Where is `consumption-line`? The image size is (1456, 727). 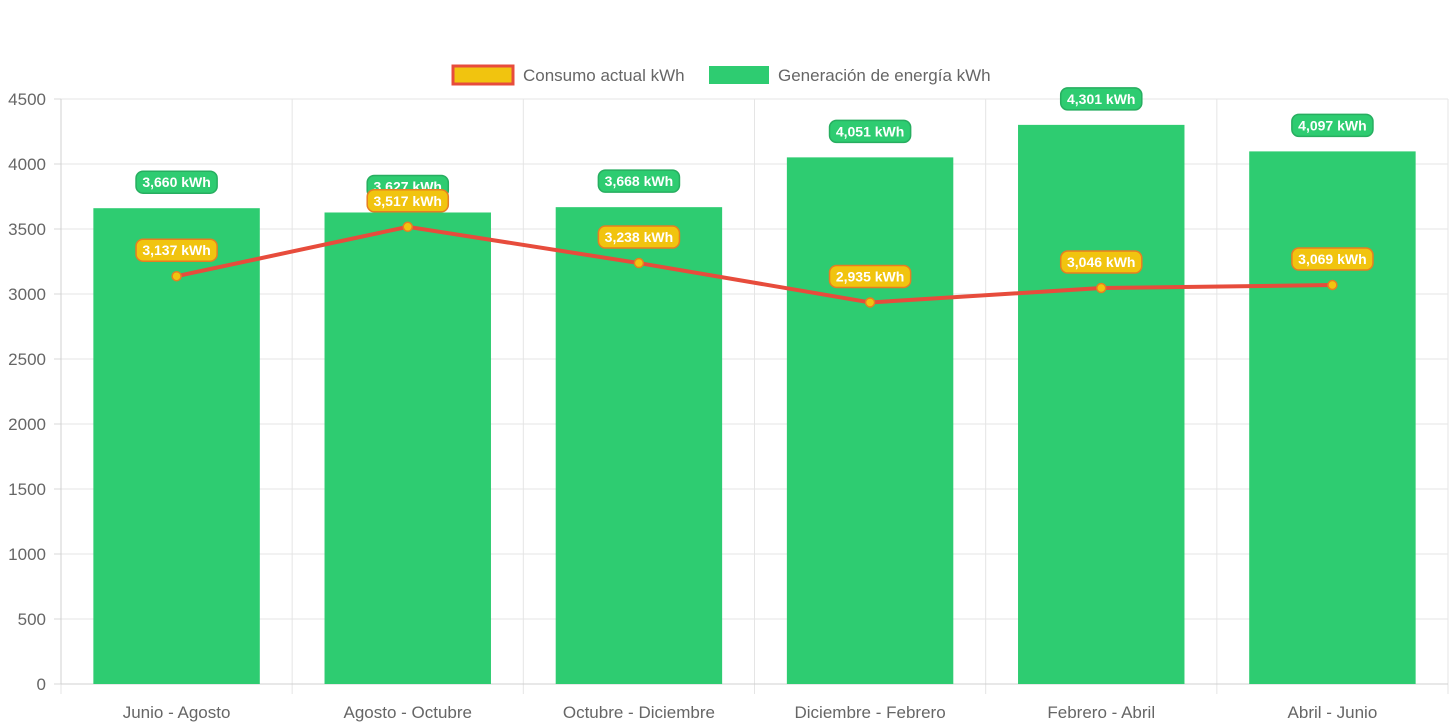 consumption-line is located at coordinates (754, 264).